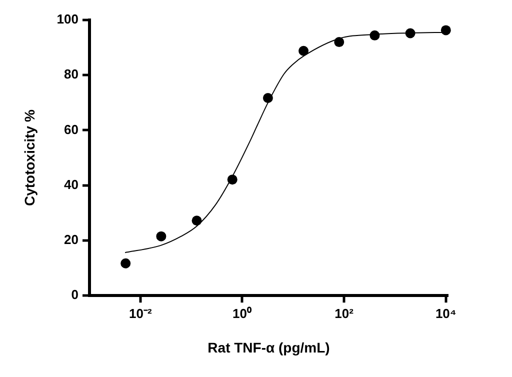 The width and height of the screenshot is (512, 377). Describe the element at coordinates (74, 294) in the screenshot. I see `y-tick-label: 0` at that location.